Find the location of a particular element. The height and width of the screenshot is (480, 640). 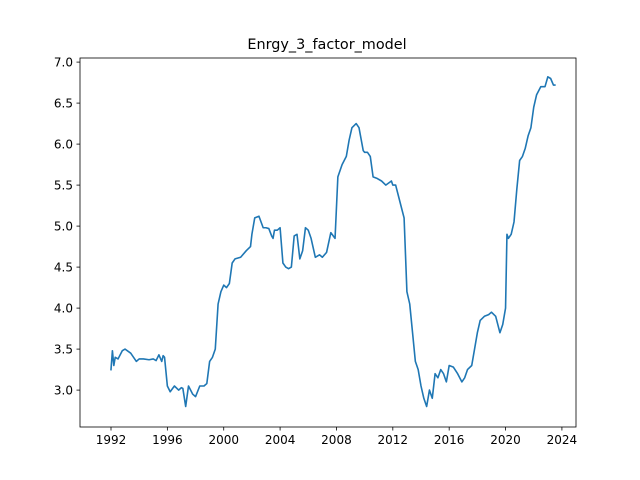

y-tick-label: 5.5 is located at coordinates (63, 185).